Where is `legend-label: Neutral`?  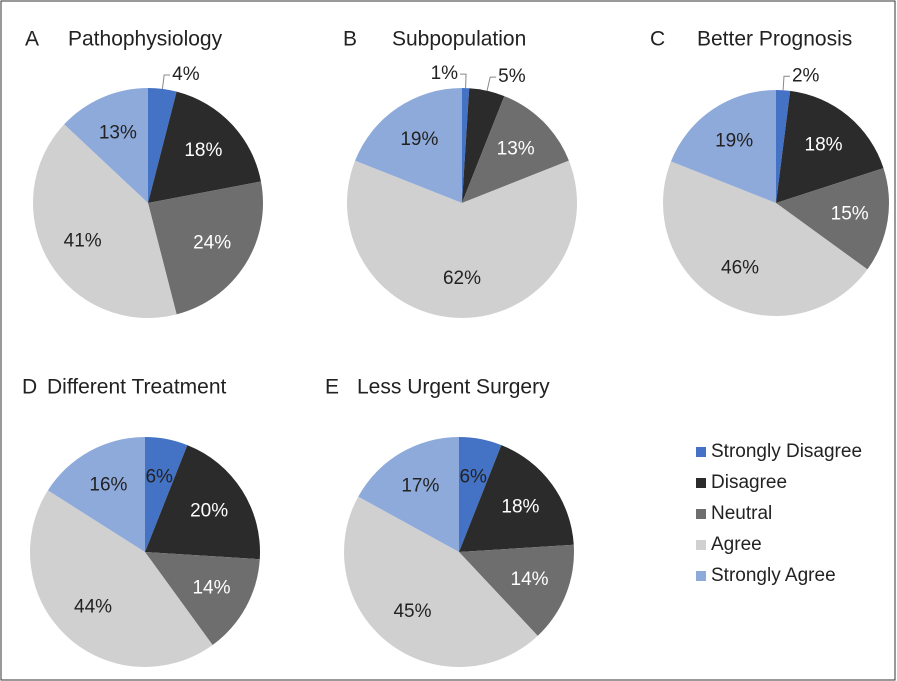 legend-label: Neutral is located at coordinates (741, 513).